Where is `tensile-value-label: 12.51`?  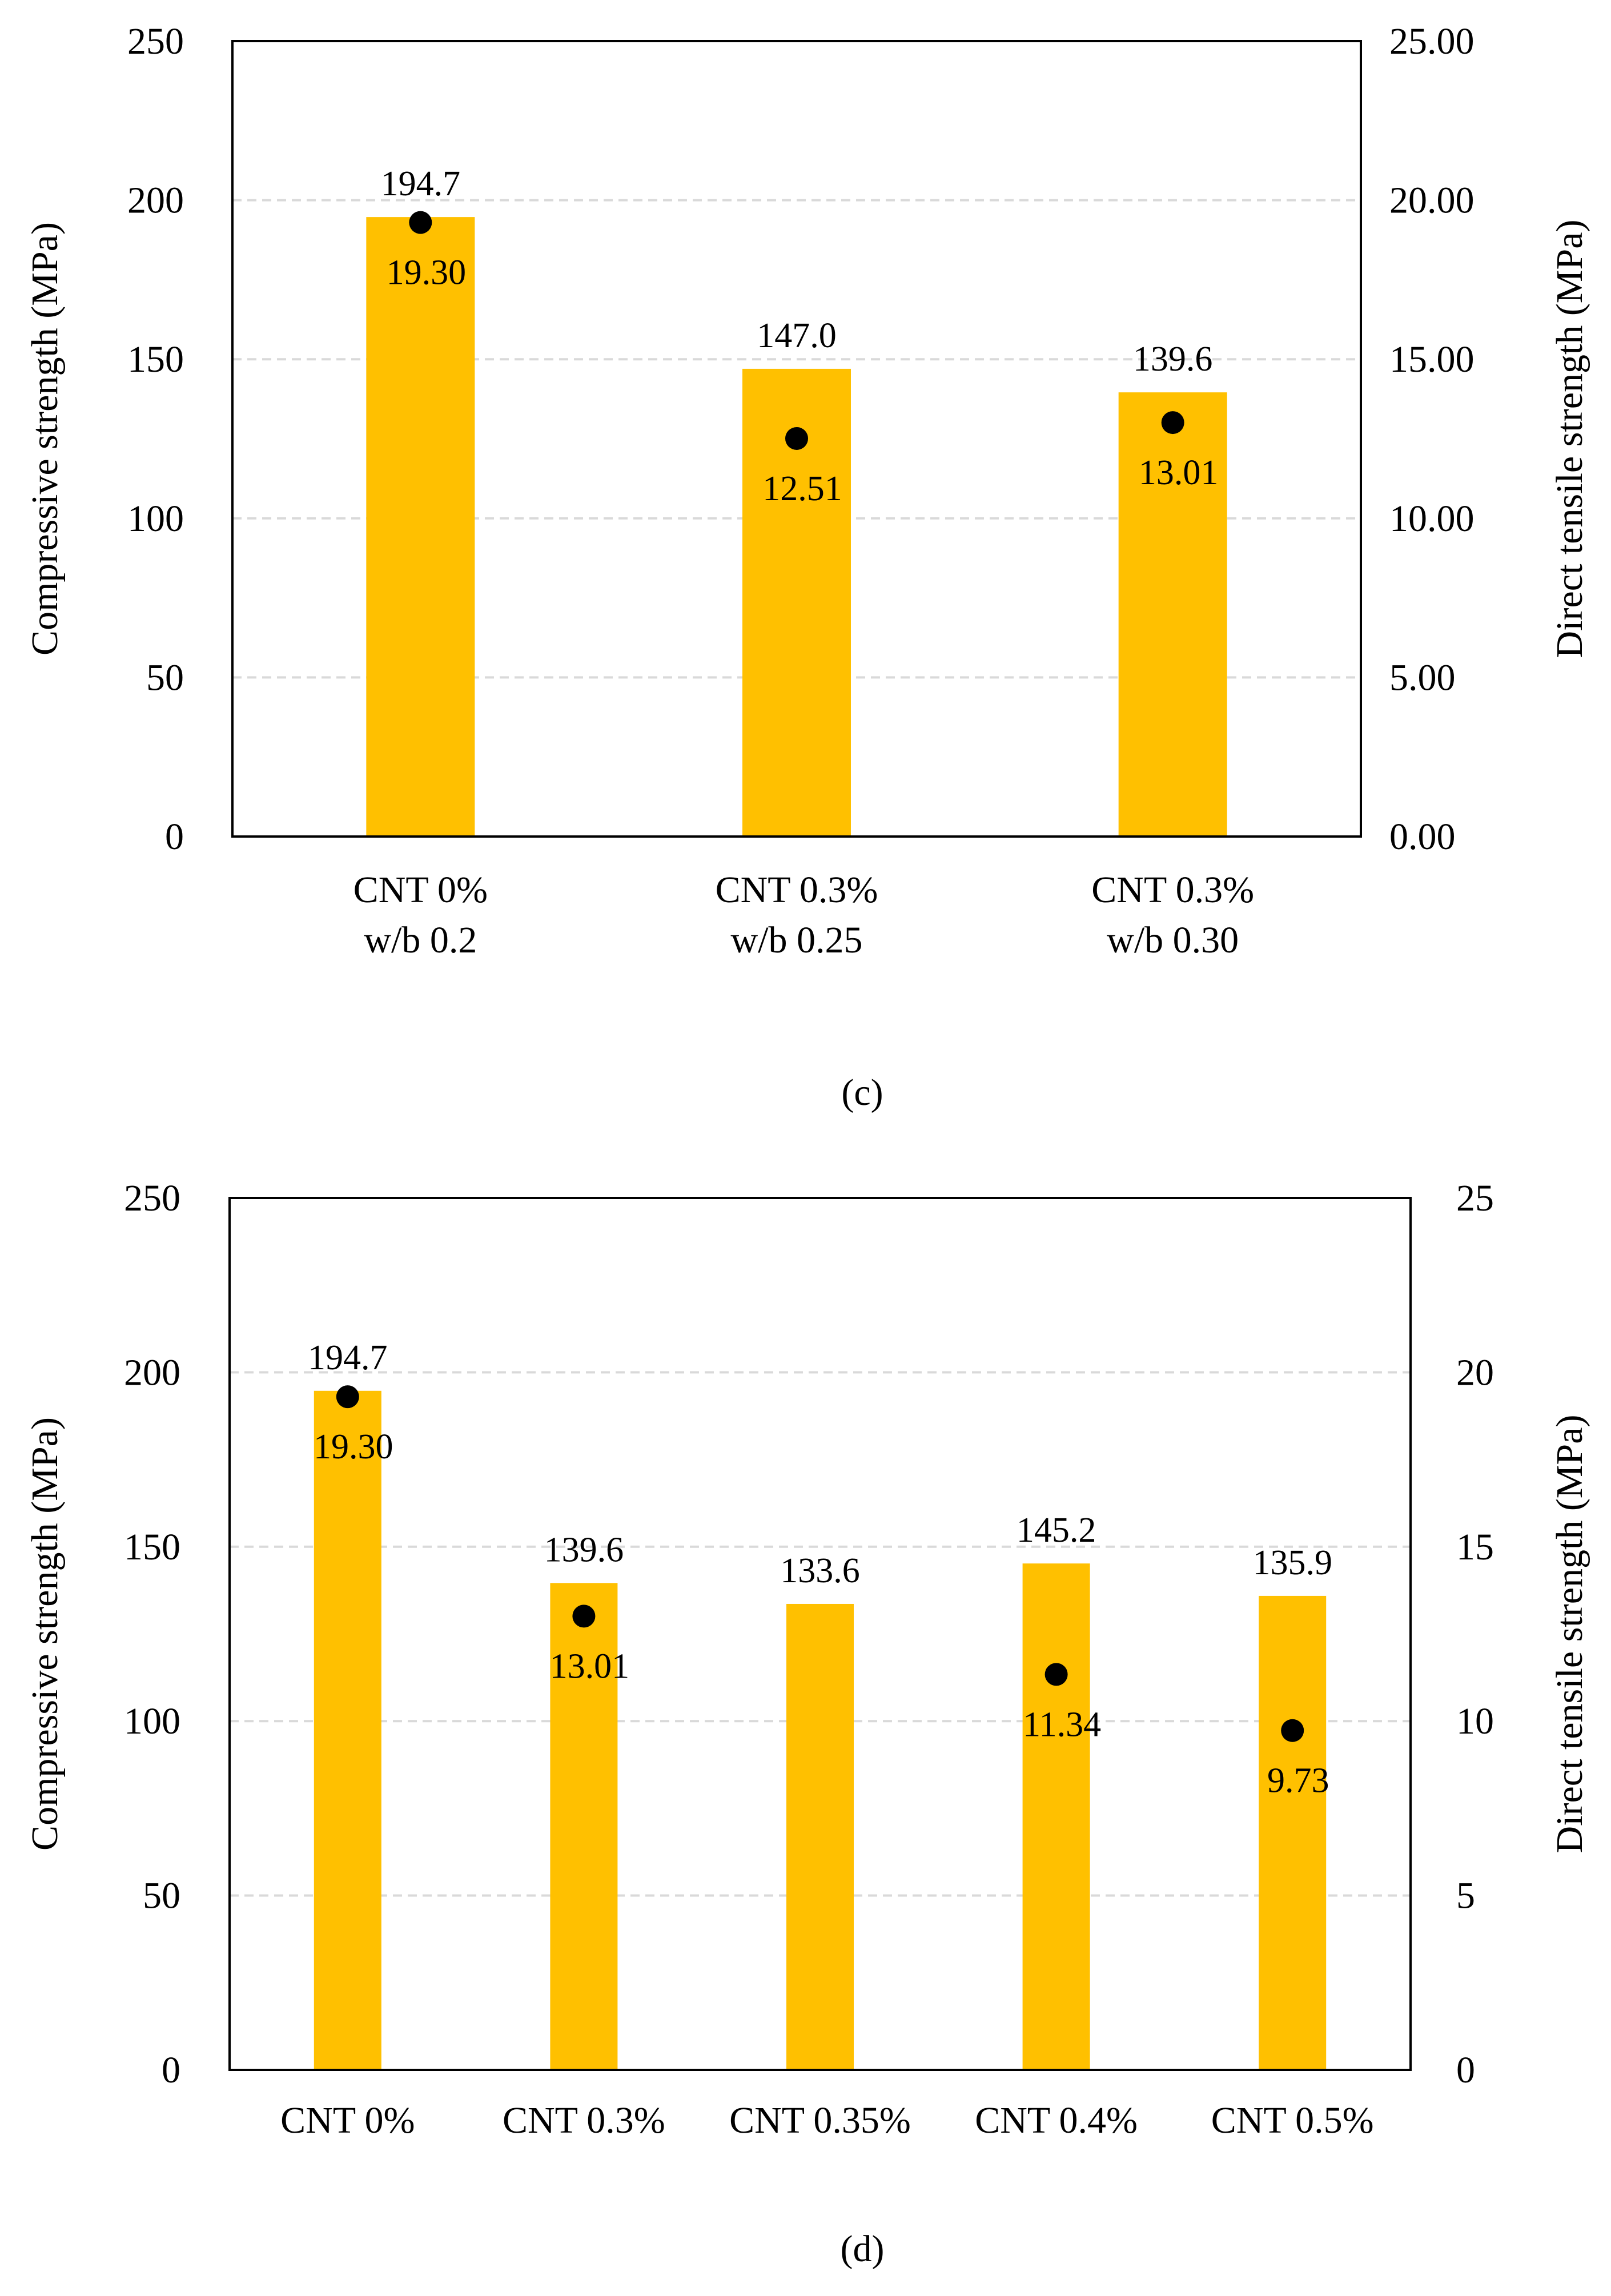 tensile-value-label: 12.51 is located at coordinates (802, 488).